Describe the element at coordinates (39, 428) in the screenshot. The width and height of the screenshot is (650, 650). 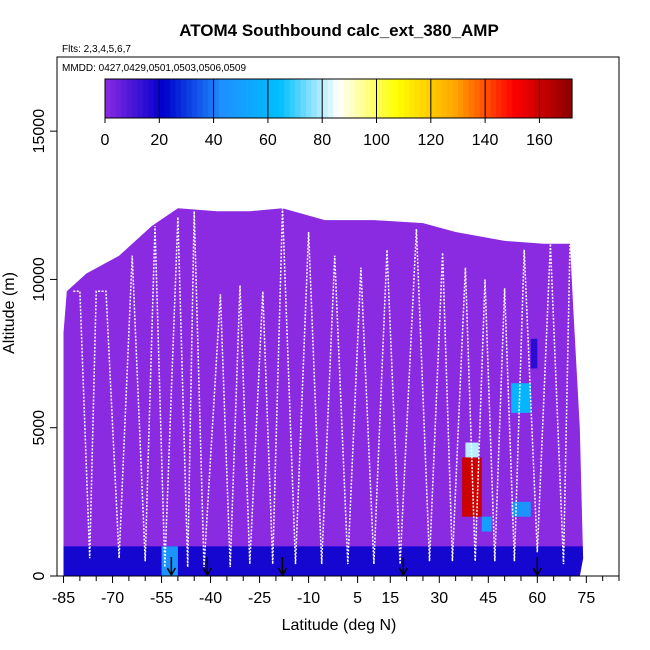
I see `y-tick-label: 5000` at that location.